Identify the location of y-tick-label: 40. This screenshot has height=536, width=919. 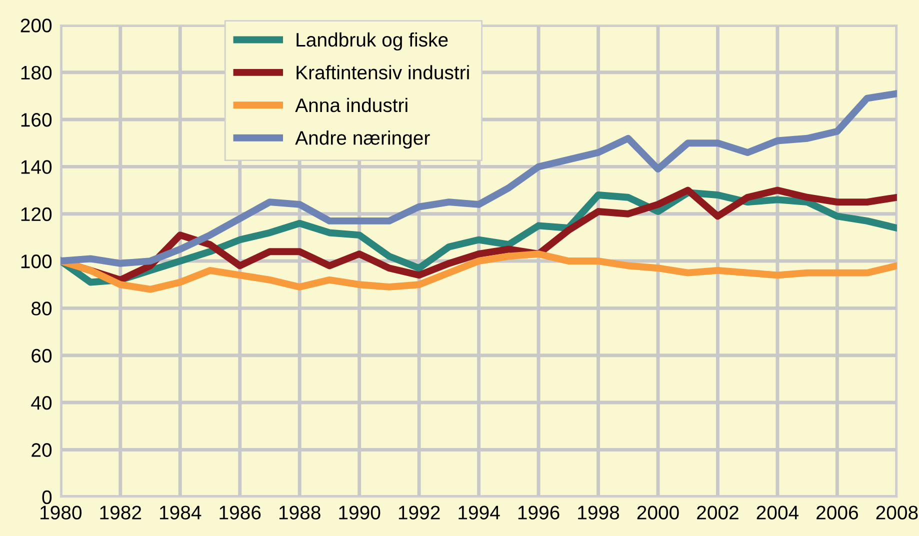
(41, 403).